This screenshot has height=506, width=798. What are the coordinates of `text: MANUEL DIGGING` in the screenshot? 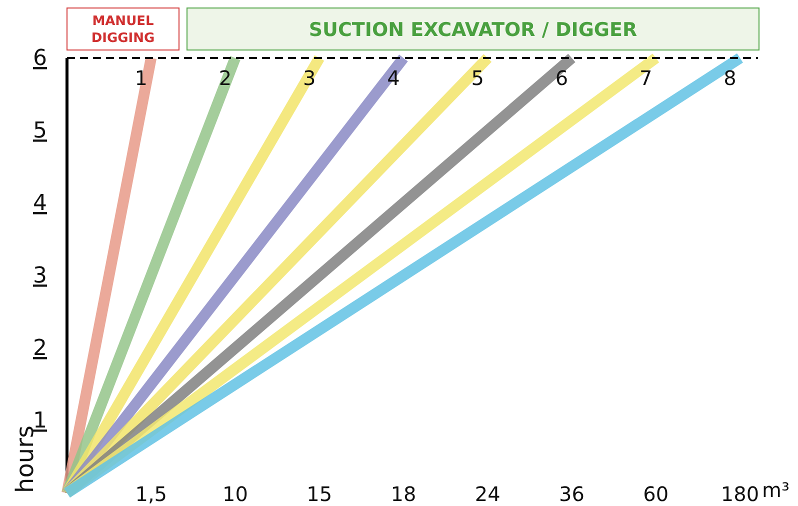 It's located at (123, 30).